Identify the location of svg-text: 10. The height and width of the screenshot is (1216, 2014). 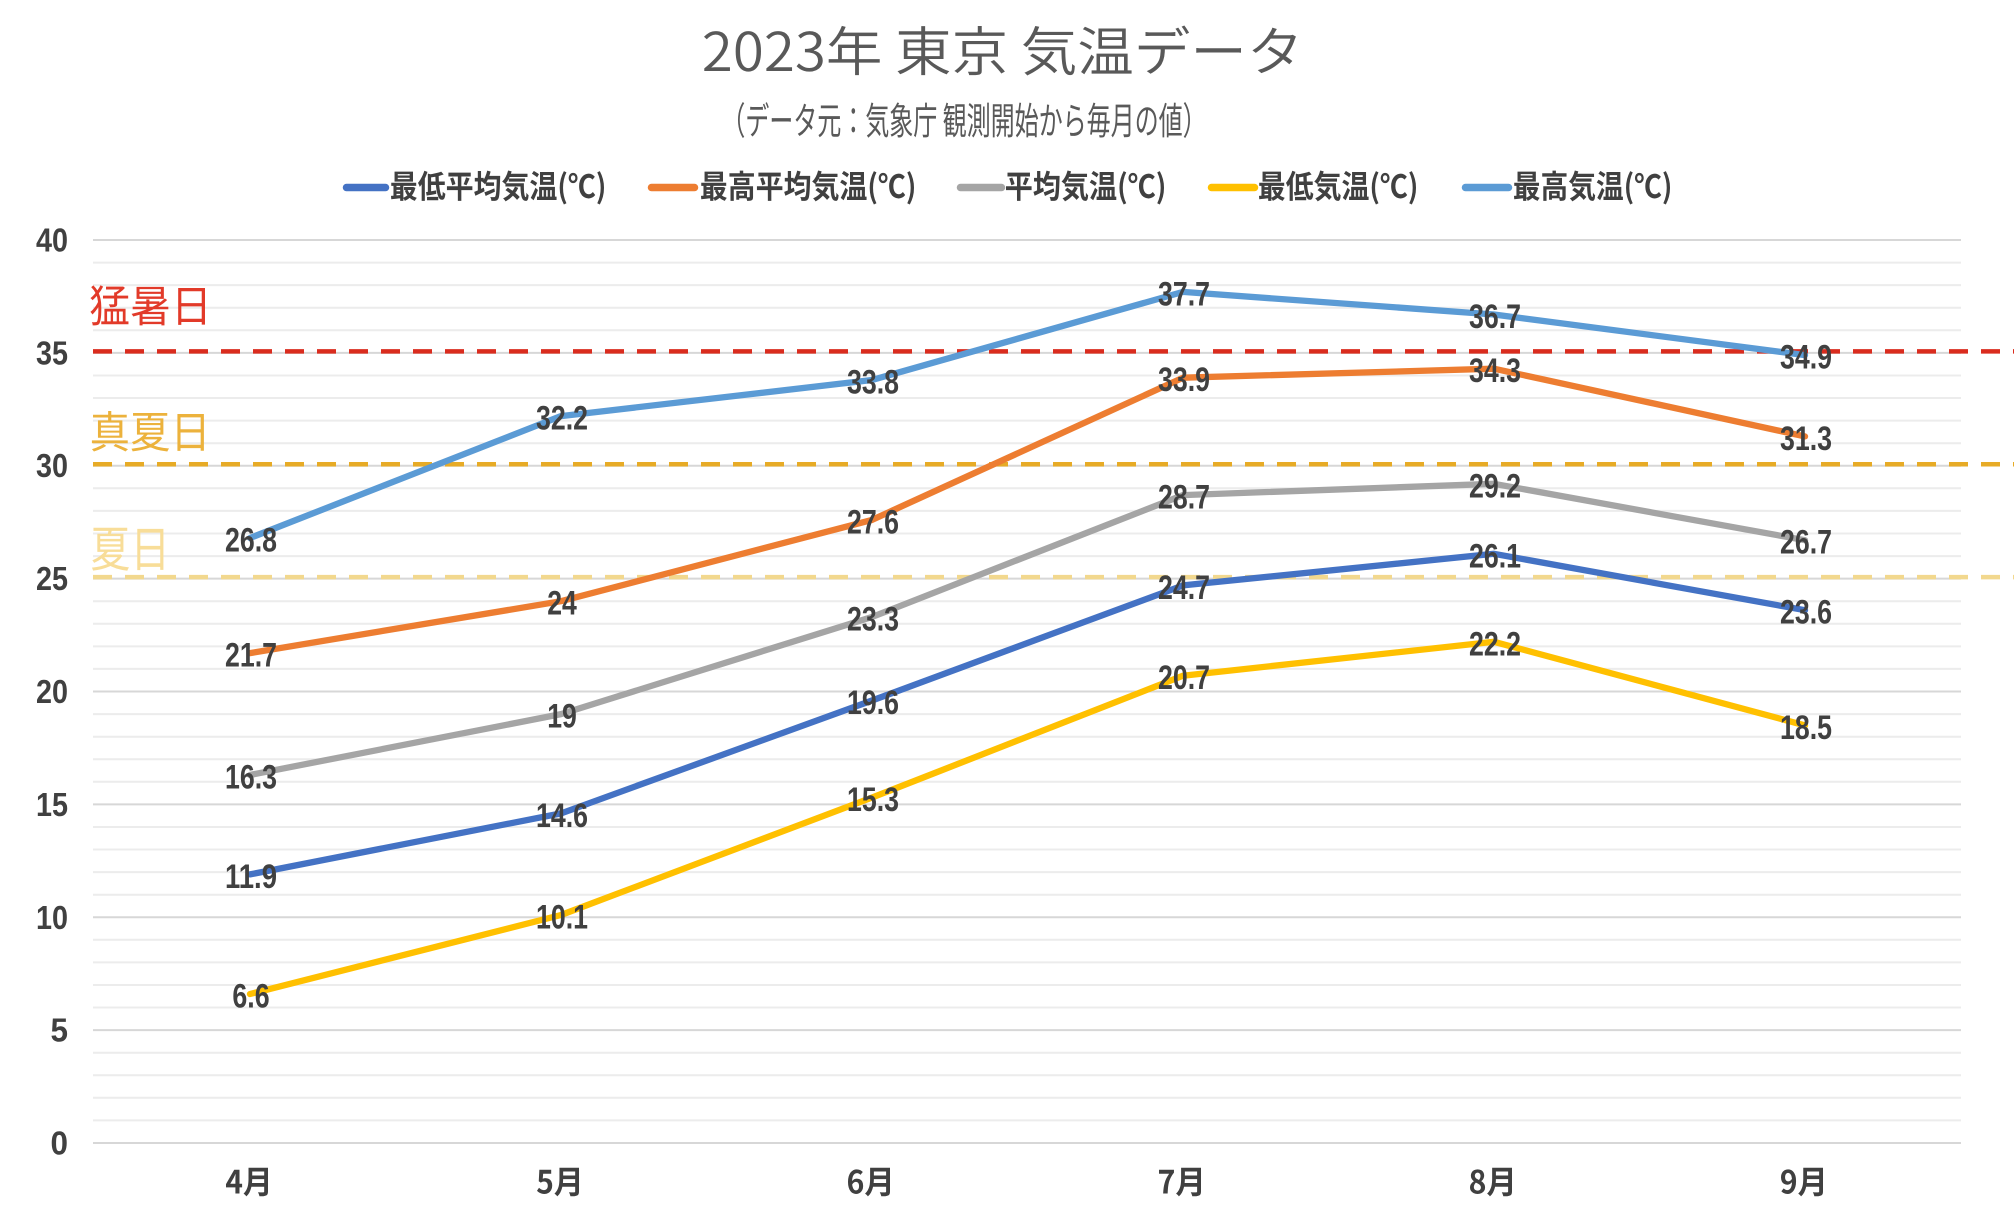
(52, 917).